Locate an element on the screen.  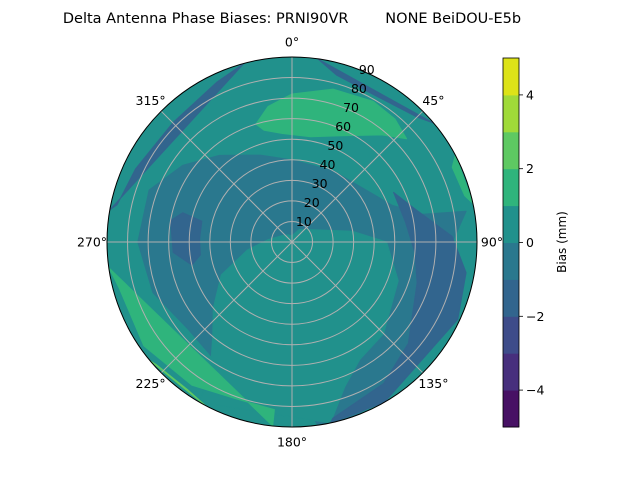
radial-tick-label: 90 is located at coordinates (367, 69).